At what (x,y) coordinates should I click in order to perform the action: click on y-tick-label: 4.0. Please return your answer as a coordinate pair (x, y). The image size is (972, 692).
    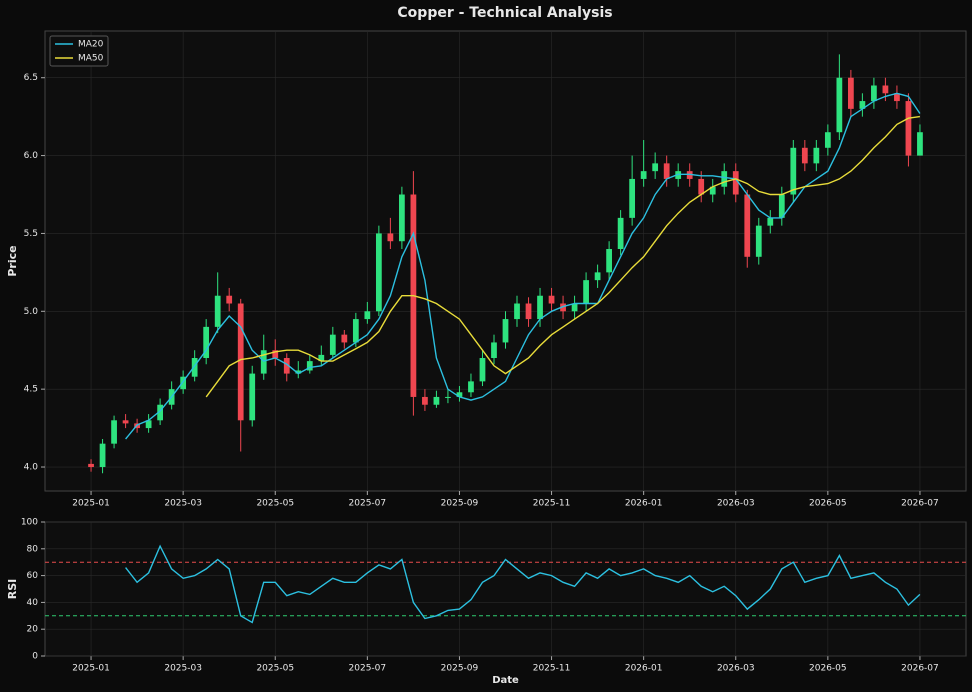
    Looking at the image, I should click on (31, 468).